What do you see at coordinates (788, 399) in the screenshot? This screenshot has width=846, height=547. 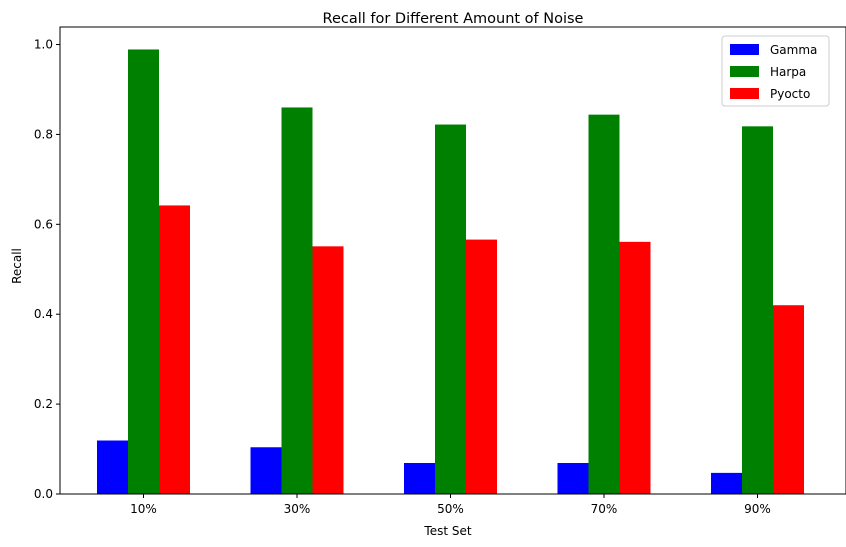 I see `bar-pyocto-90pct` at bounding box center [788, 399].